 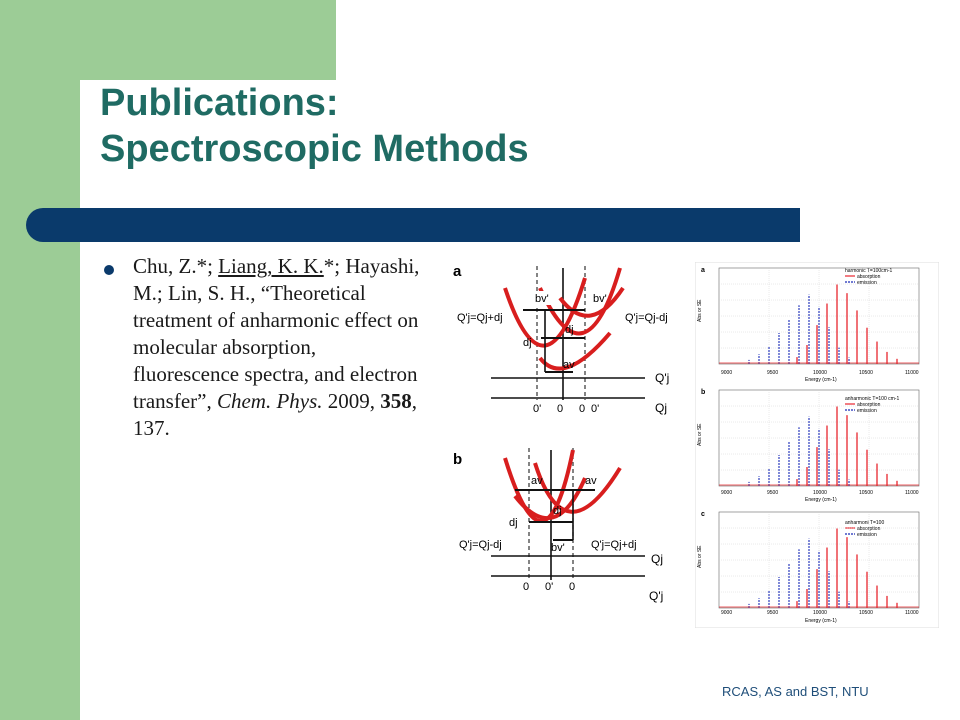 What do you see at coordinates (457, 271) in the screenshot?
I see `panel-a-label: a` at bounding box center [457, 271].